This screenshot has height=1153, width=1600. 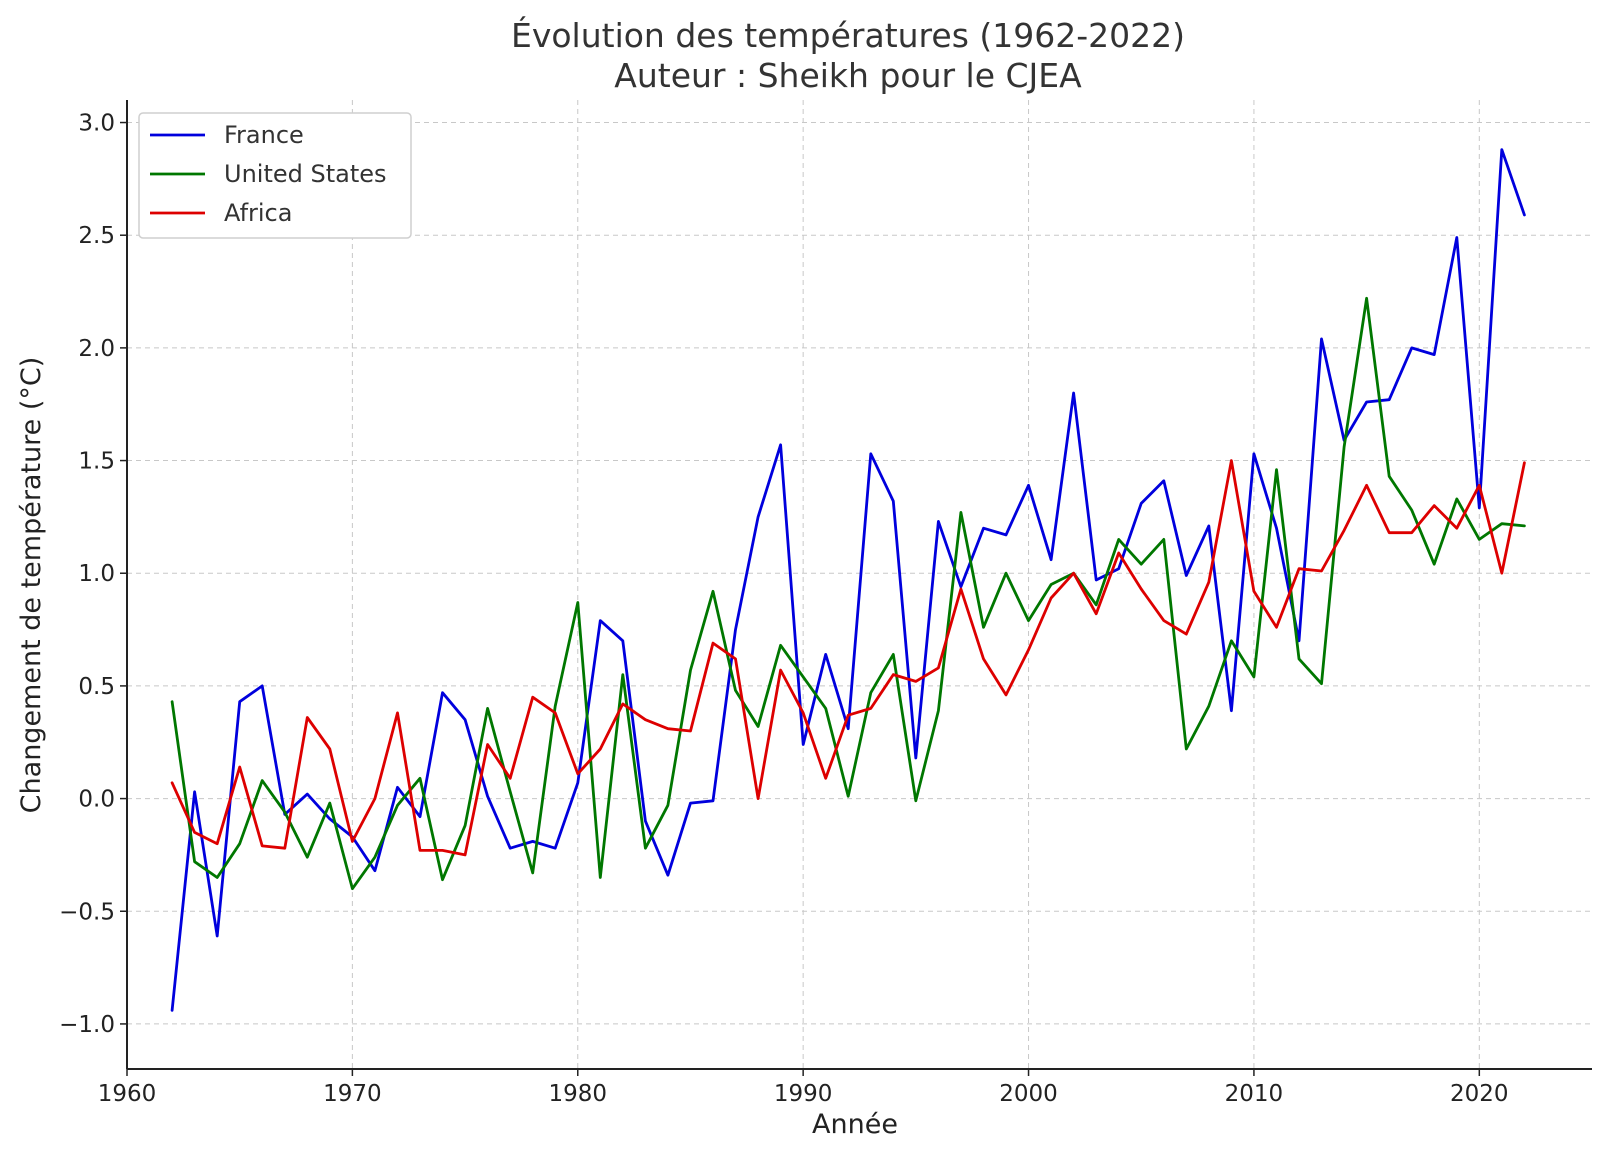 I want to click on y-tick-label: 2.0, so click(x=96, y=349).